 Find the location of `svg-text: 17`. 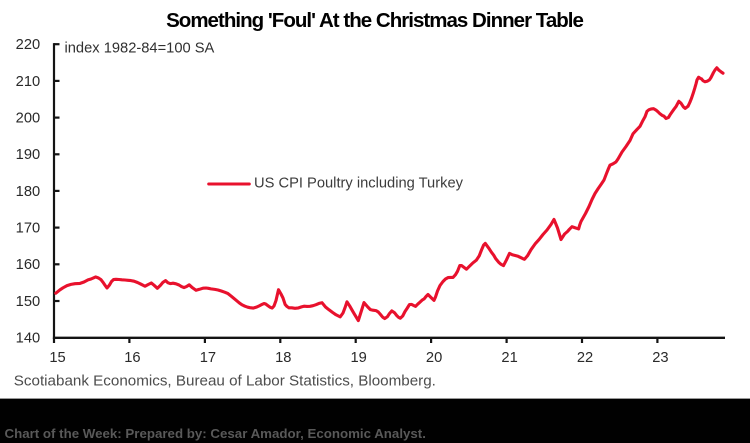

svg-text: 17 is located at coordinates (208, 358).